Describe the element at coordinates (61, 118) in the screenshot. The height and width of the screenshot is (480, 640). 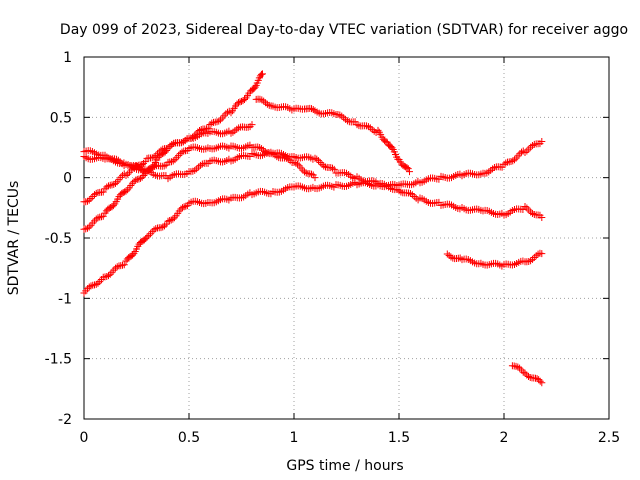
I see `y-tick-label: 0.5` at that location.